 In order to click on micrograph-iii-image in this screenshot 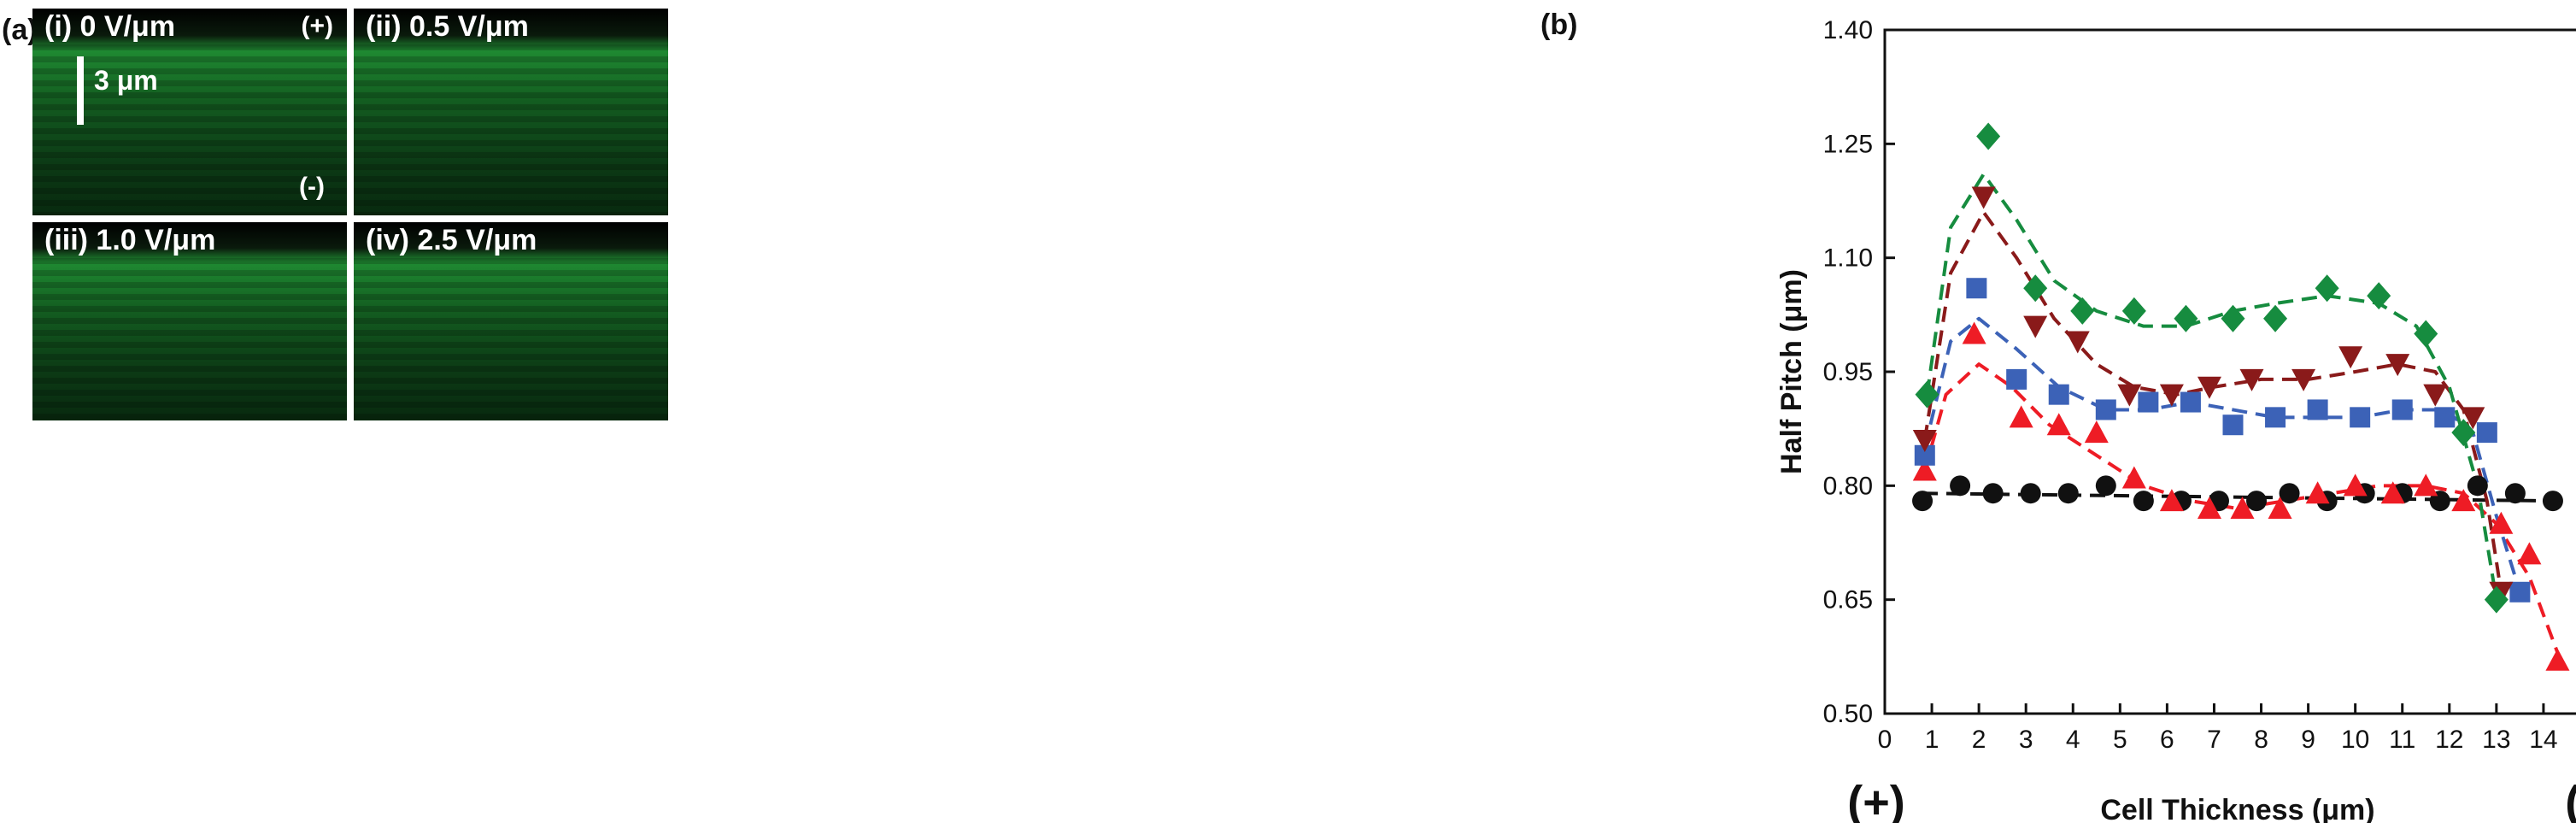, I will do `click(189, 321)`.